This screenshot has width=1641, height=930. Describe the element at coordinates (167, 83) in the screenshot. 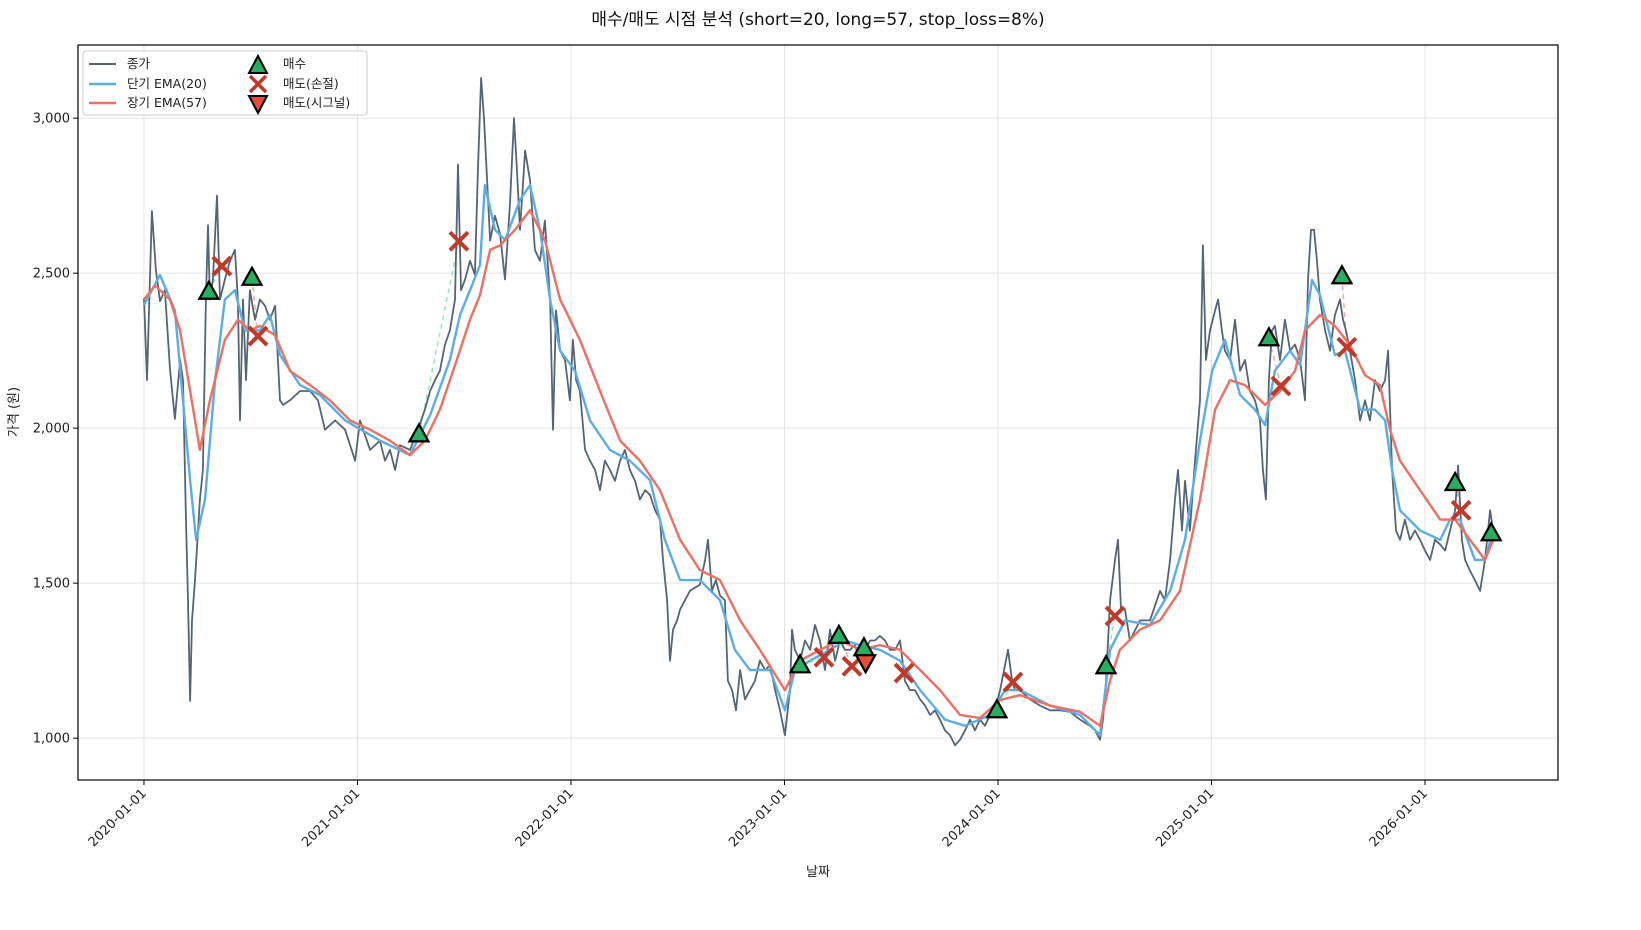

I see `legend-ema-short-label: 단기 EMA(20)` at that location.